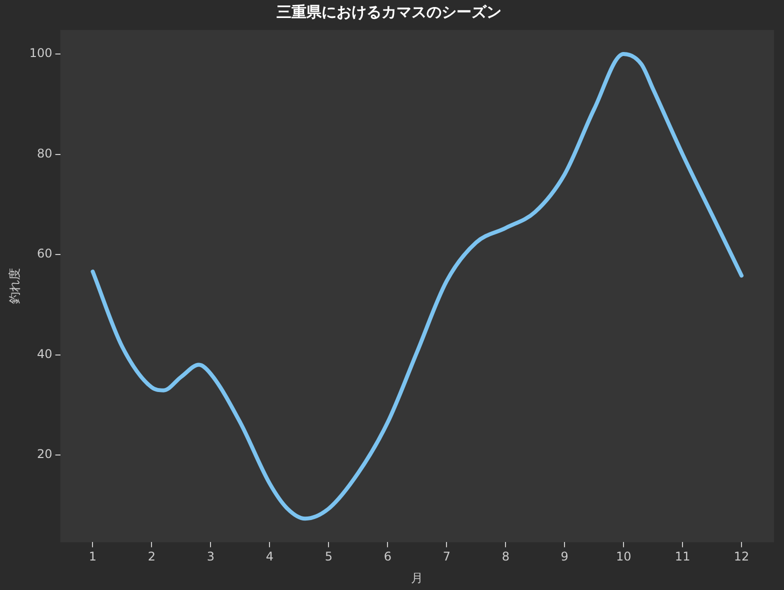  I want to click on y-axis-title: 釣れ度, so click(14, 286).